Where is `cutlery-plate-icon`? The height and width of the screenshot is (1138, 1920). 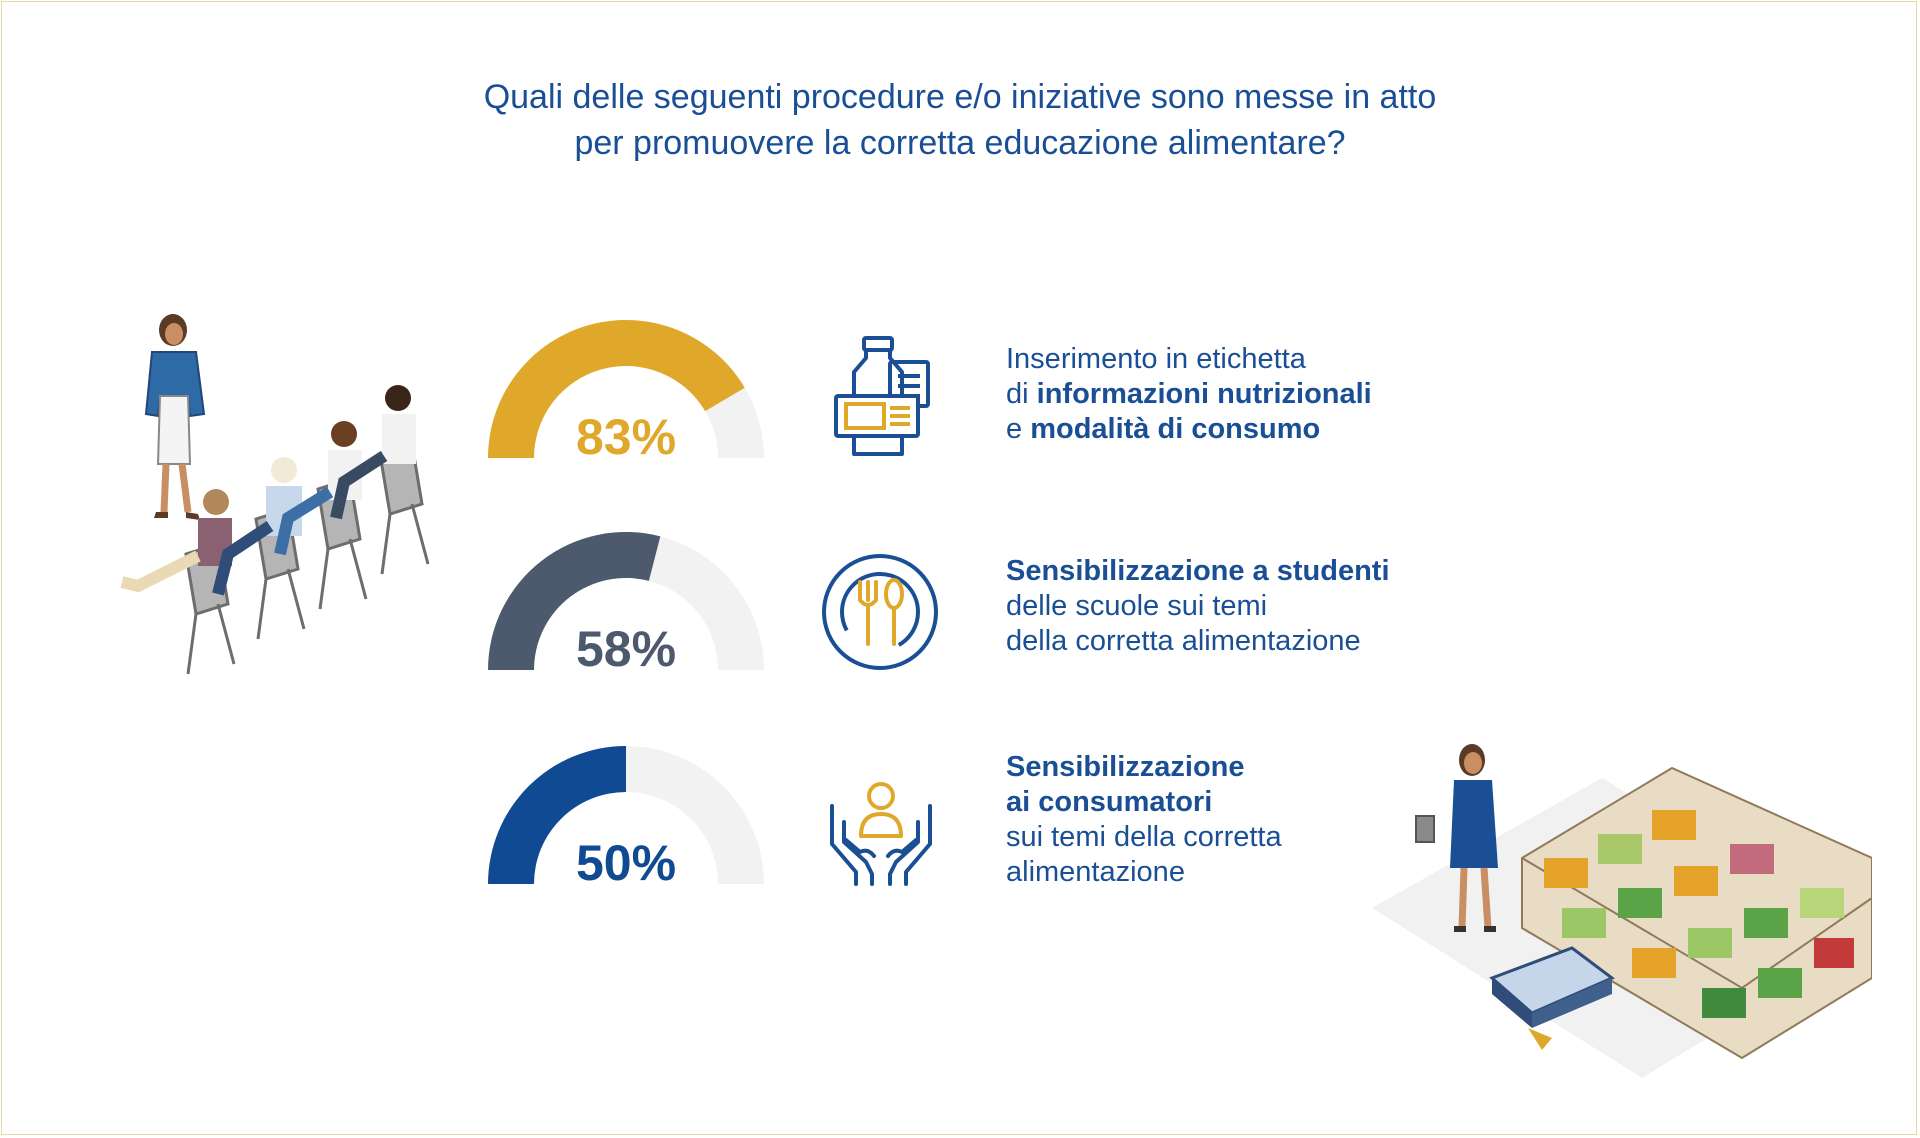
cutlery-plate-icon is located at coordinates (880, 614).